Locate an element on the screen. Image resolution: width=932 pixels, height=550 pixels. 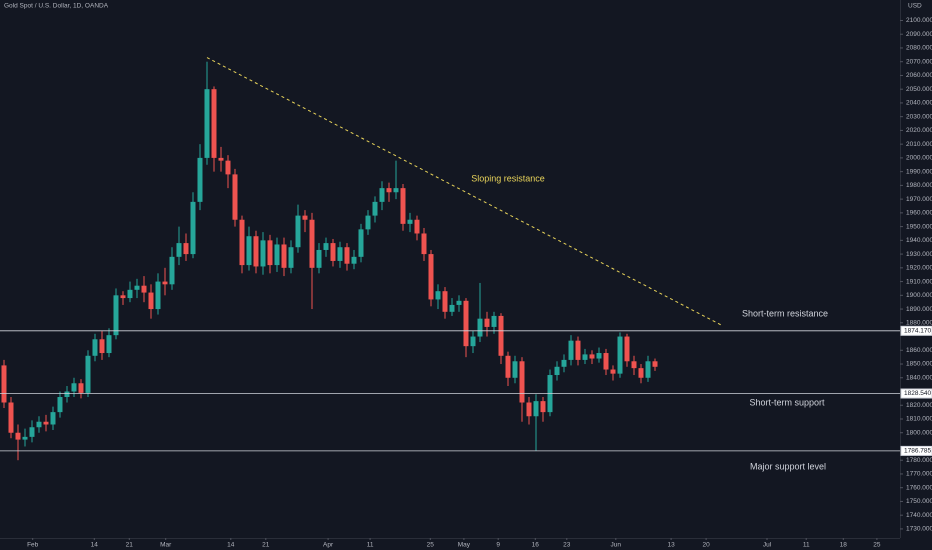
x-tick-label: 11 is located at coordinates (806, 545).